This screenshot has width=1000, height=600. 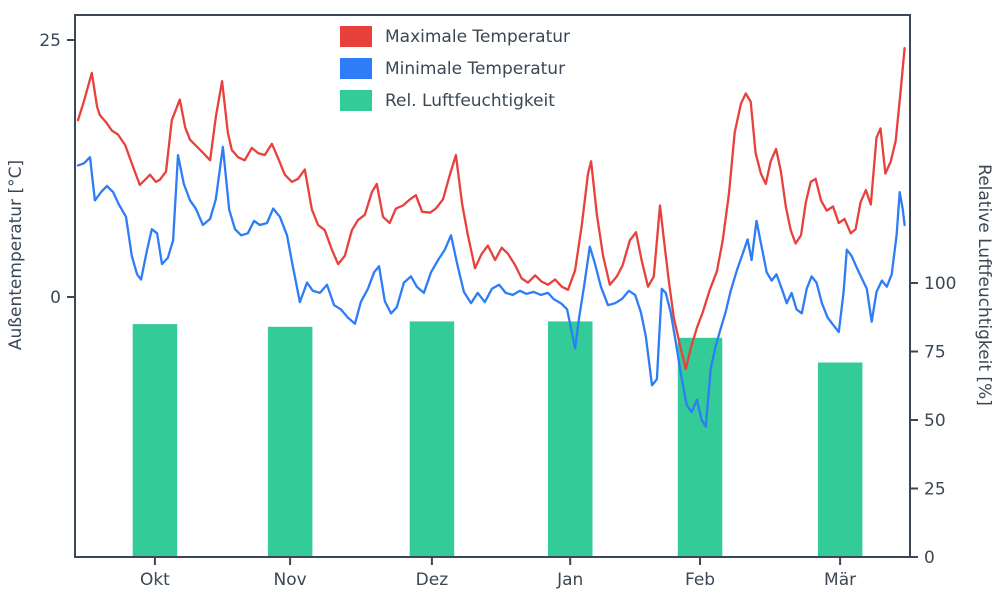 What do you see at coordinates (984, 285) in the screenshot?
I see `right-axis-title: Relative Luftfeuchtigkeit [%]` at bounding box center [984, 285].